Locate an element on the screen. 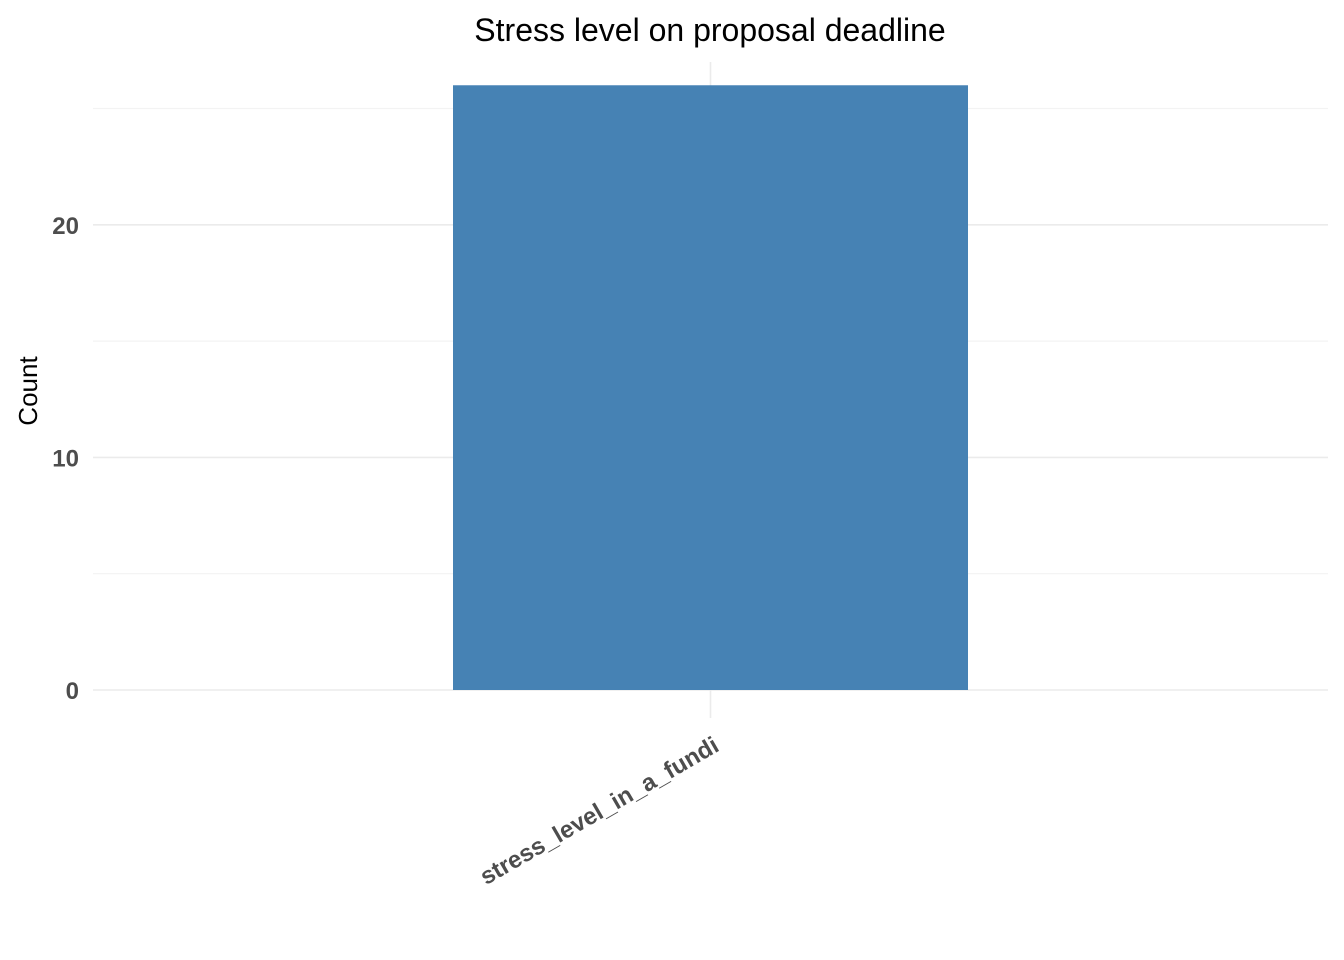 Image resolution: width=1344 pixels, height=960 pixels. y-axis-label: Count is located at coordinates (28, 391).